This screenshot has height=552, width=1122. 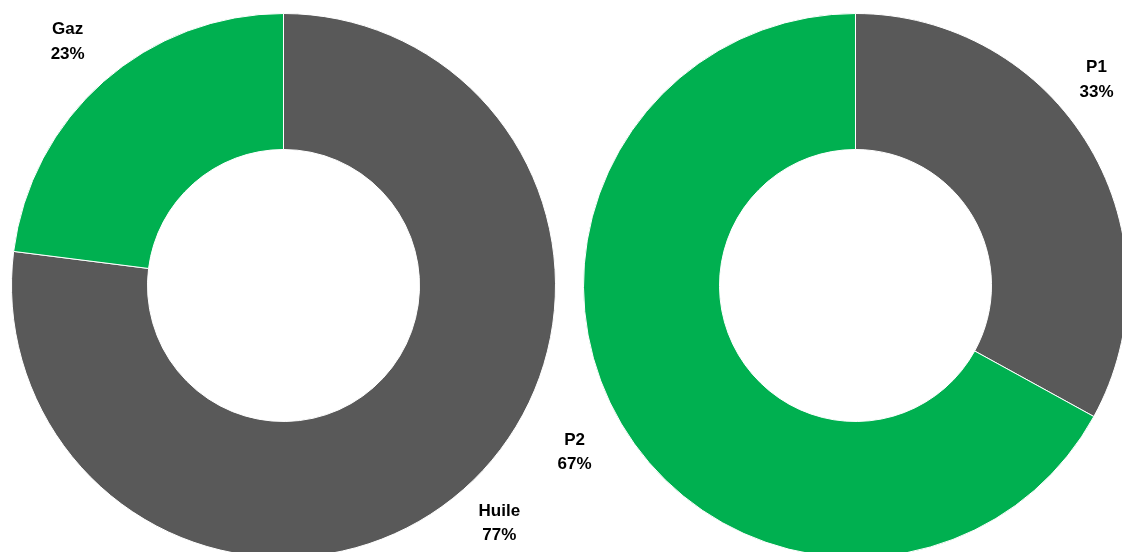 What do you see at coordinates (68, 28) in the screenshot?
I see `slice-label: Gaz` at bounding box center [68, 28].